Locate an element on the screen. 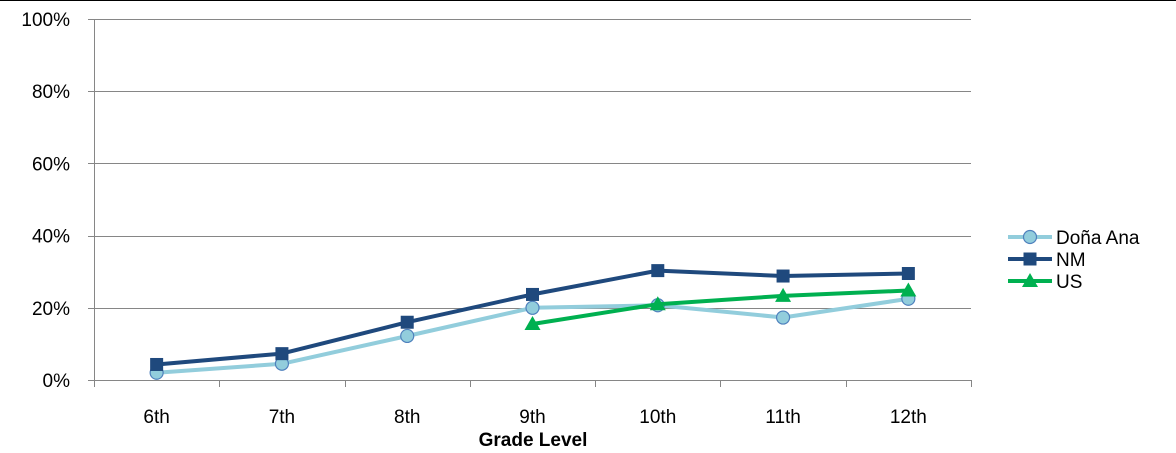  x-axis-ticks: 6th 7th 8th 9th 10th 11th 12th is located at coordinates (533, 404).